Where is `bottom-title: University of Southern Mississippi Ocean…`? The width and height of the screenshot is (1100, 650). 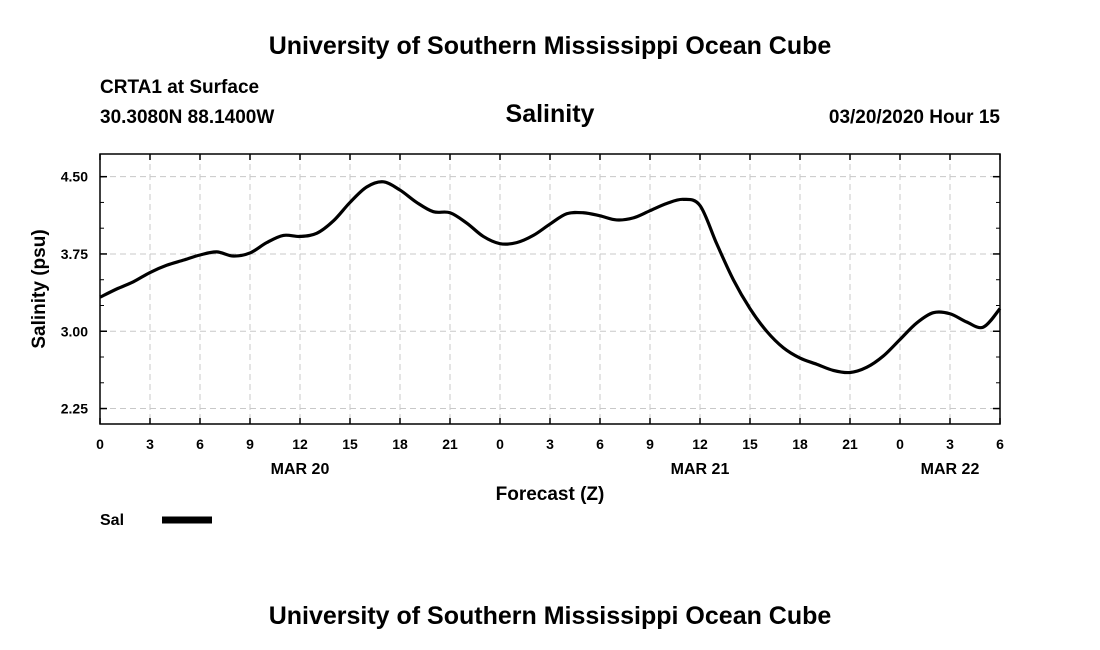 bottom-title: University of Southern Mississippi Ocean… is located at coordinates (550, 616).